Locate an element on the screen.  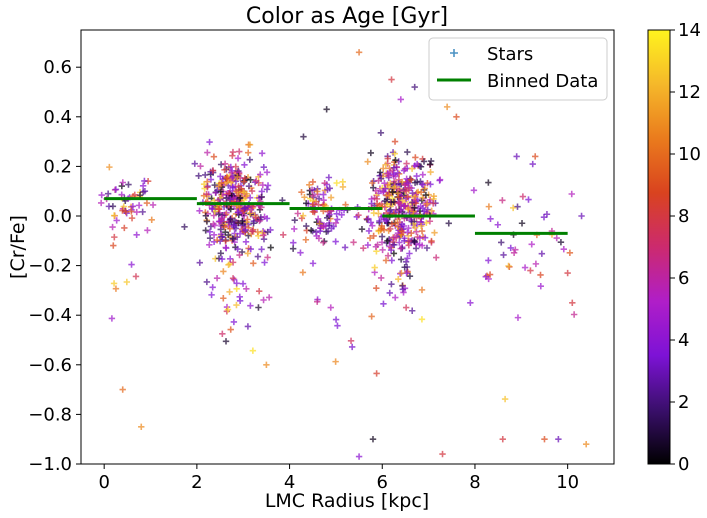
x-tick-label: 0 is located at coordinates (103, 482).